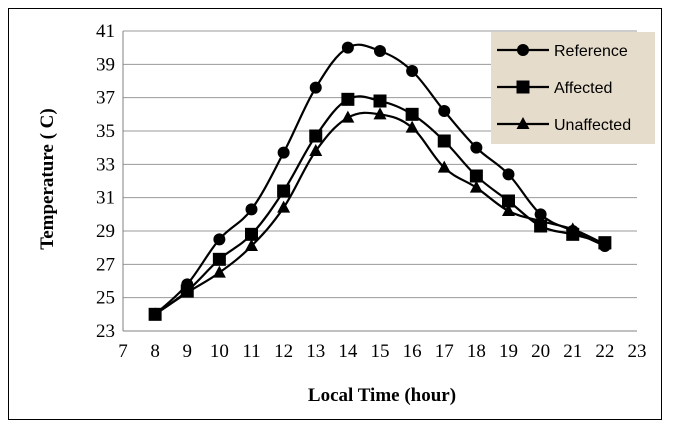  What do you see at coordinates (637, 351) in the screenshot?
I see `x-tick-label: 23` at bounding box center [637, 351].